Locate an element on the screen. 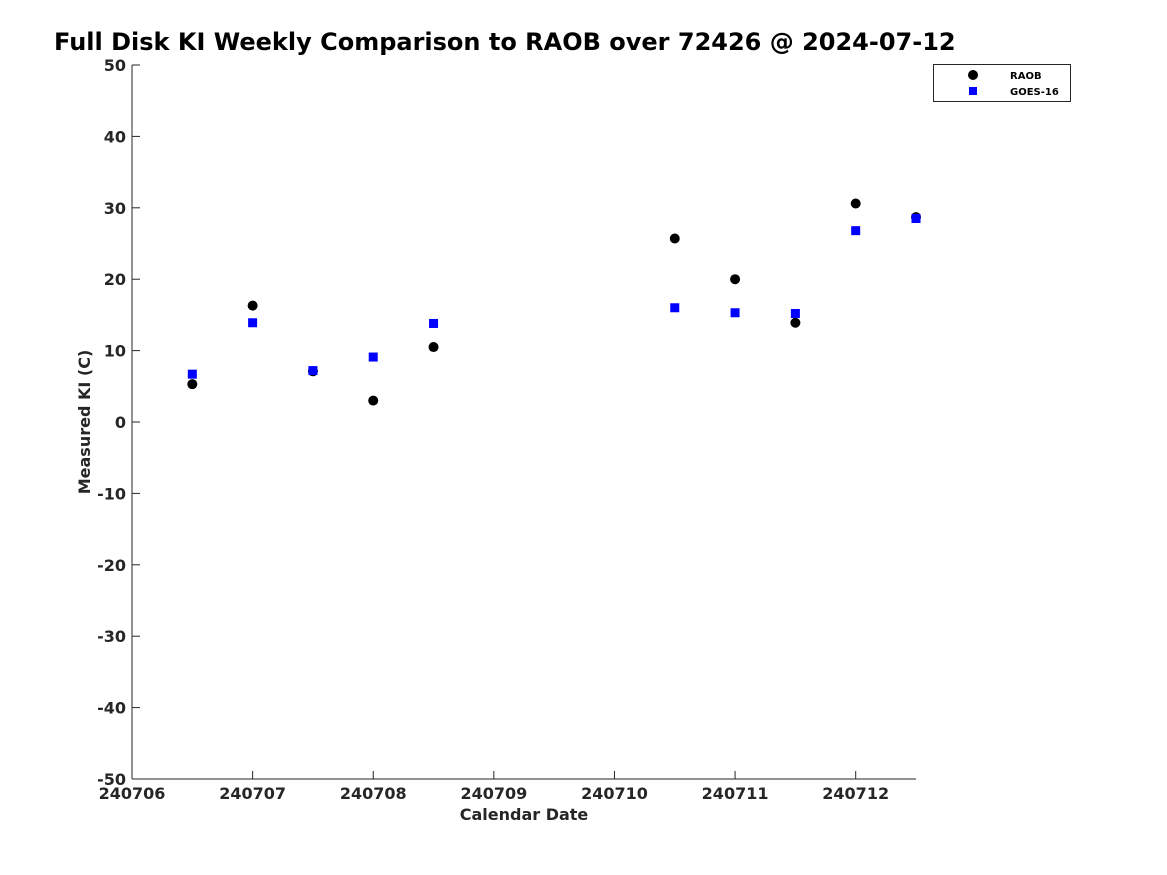  y-tick-label: 20 is located at coordinates (115, 279).